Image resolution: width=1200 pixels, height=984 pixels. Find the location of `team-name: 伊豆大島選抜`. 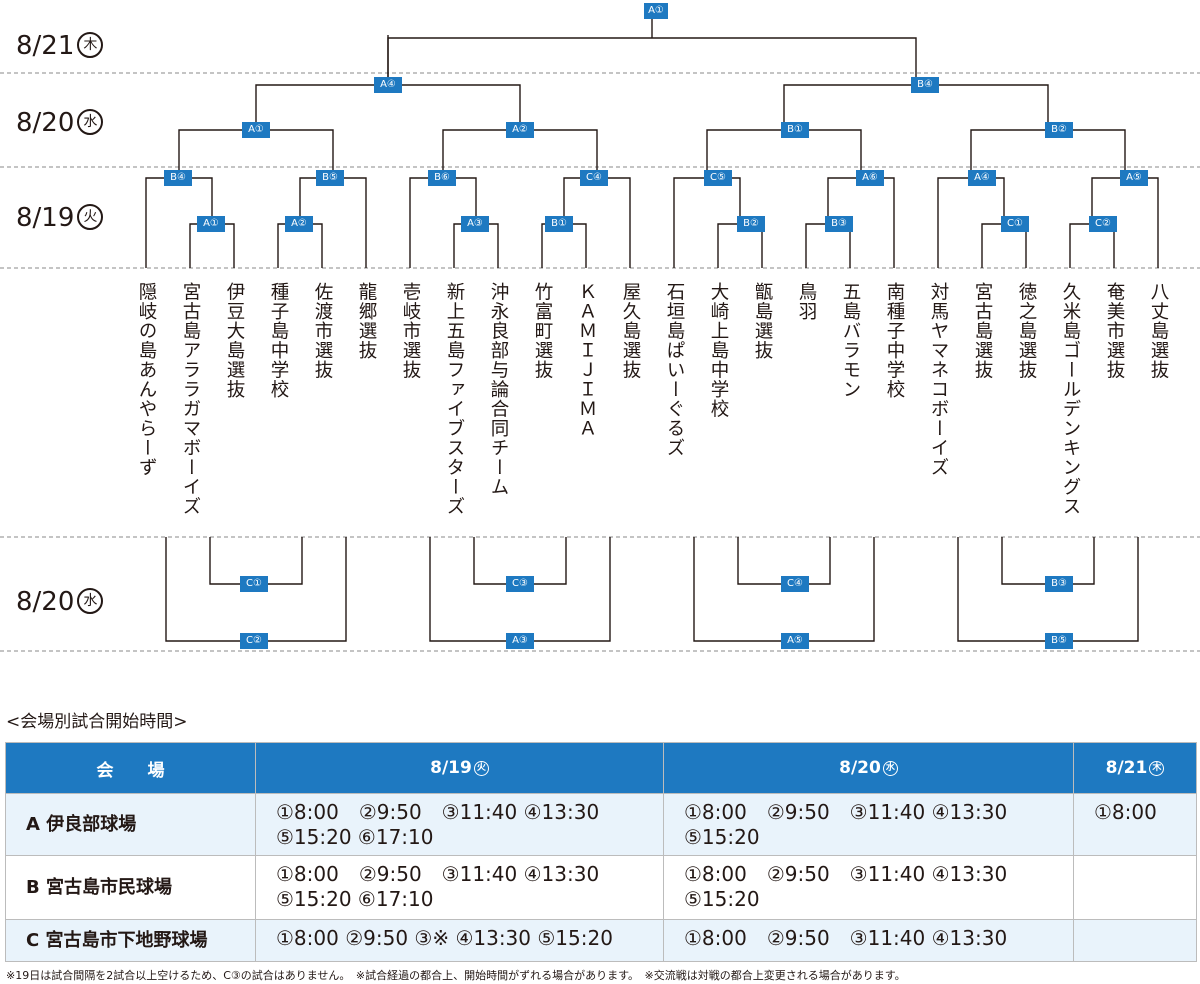

team-name: 伊豆大島選抜 is located at coordinates (234, 340).